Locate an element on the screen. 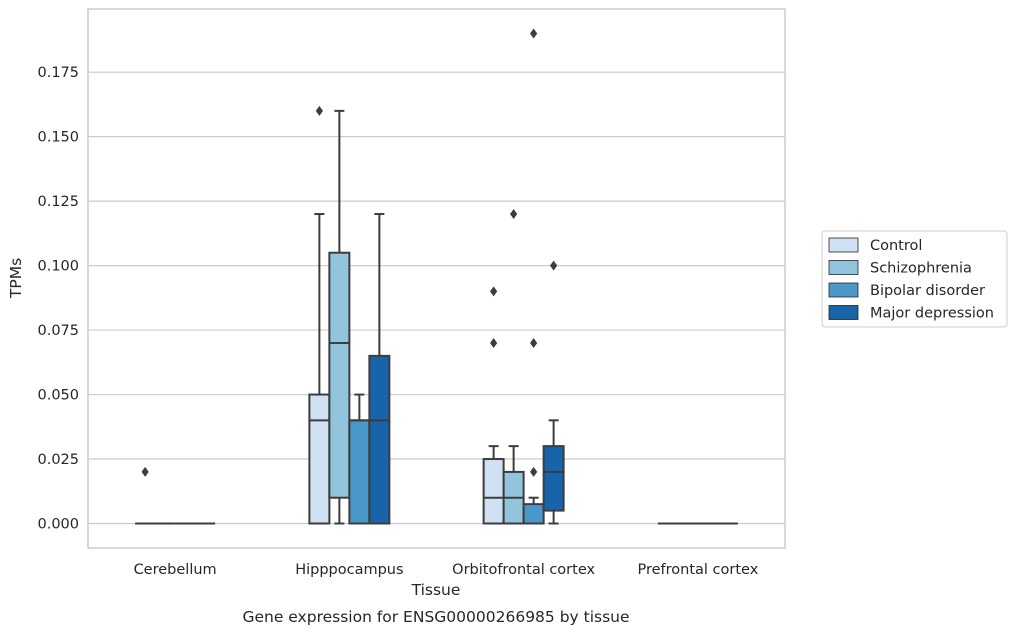  legend-label: Control is located at coordinates (896, 246).